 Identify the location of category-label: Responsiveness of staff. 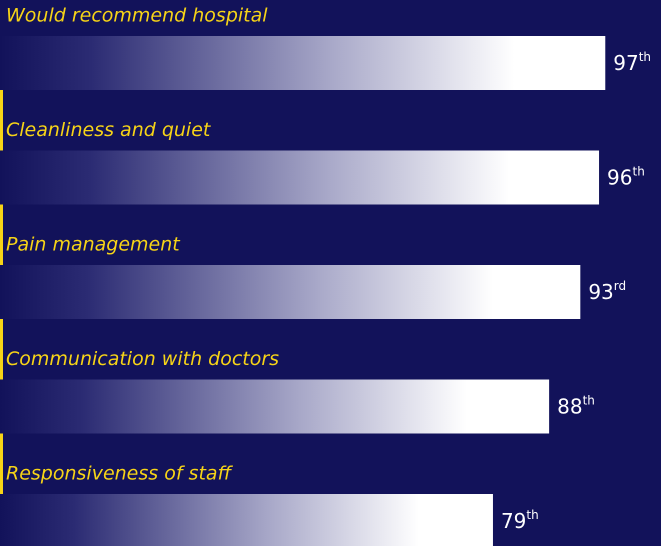
(120, 474).